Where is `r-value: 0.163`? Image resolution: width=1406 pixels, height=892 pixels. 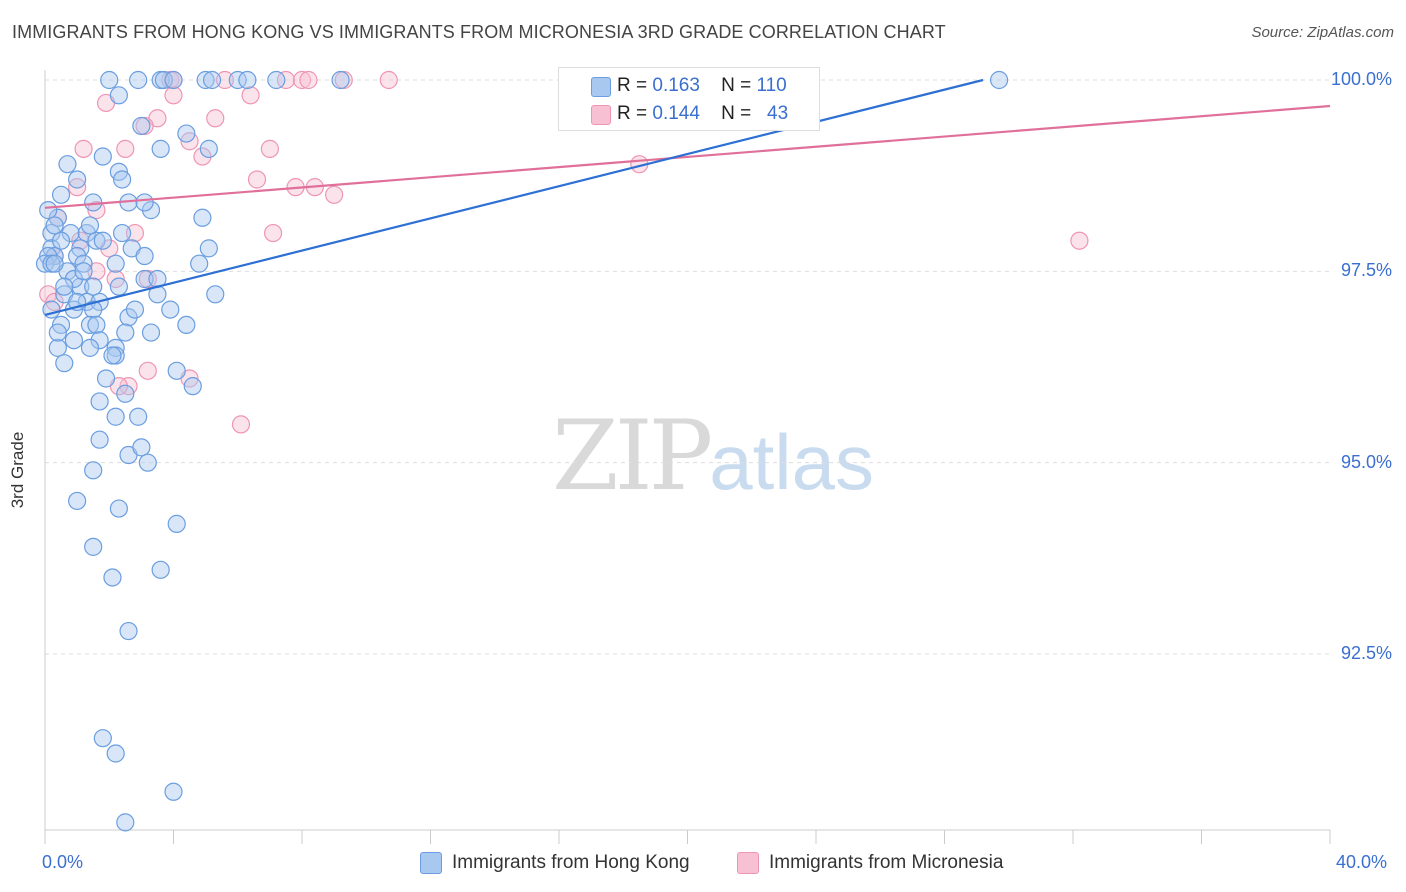 r-value: 0.163 is located at coordinates (676, 85).